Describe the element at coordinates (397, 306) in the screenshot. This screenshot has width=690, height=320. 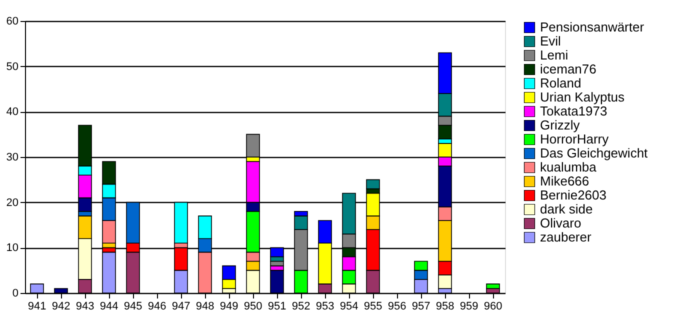
I see `x-tick-label: 956` at that location.